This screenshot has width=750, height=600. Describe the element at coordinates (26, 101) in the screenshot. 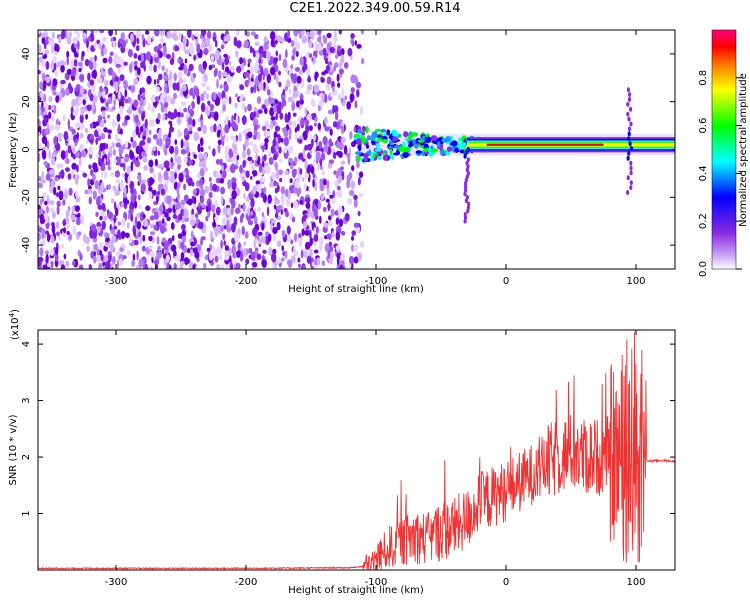

I see `y-tick-label: 20` at that location.